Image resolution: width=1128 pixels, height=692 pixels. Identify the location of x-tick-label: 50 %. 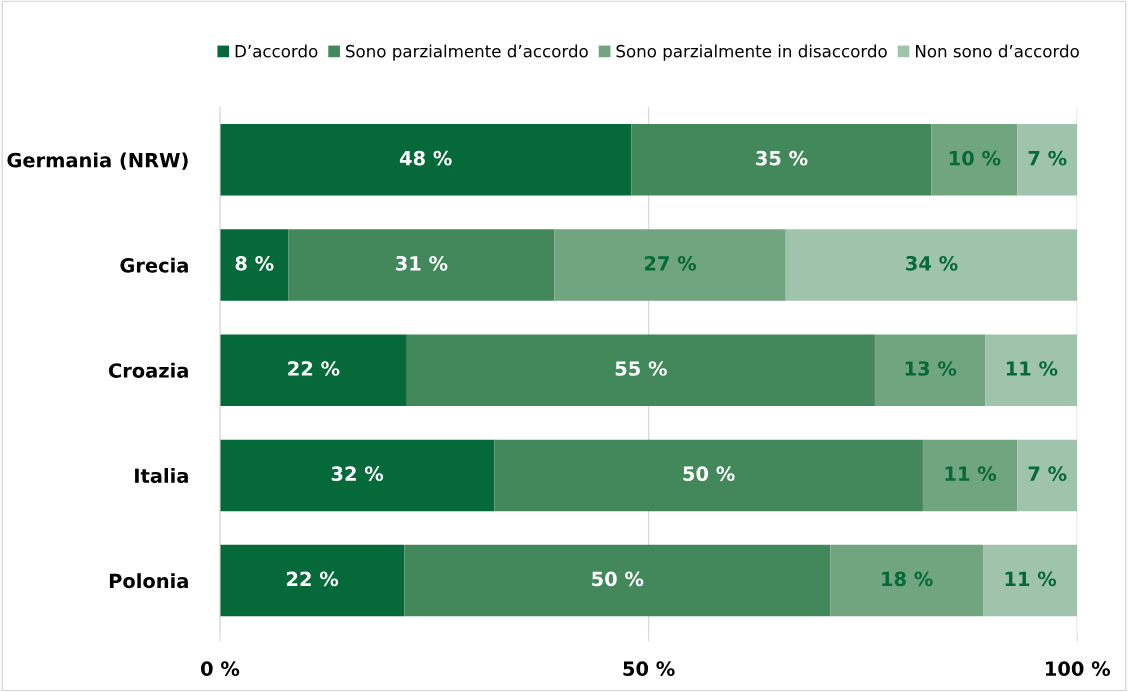
(649, 669).